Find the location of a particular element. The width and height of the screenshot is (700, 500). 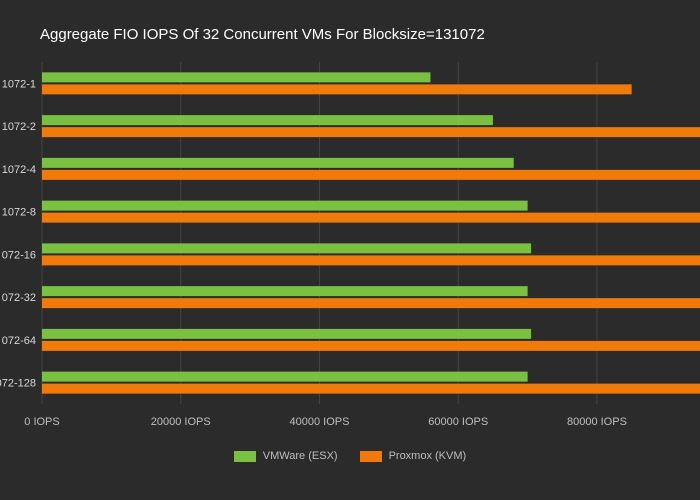

x-tick-label: 20000 IOPS is located at coordinates (181, 422).